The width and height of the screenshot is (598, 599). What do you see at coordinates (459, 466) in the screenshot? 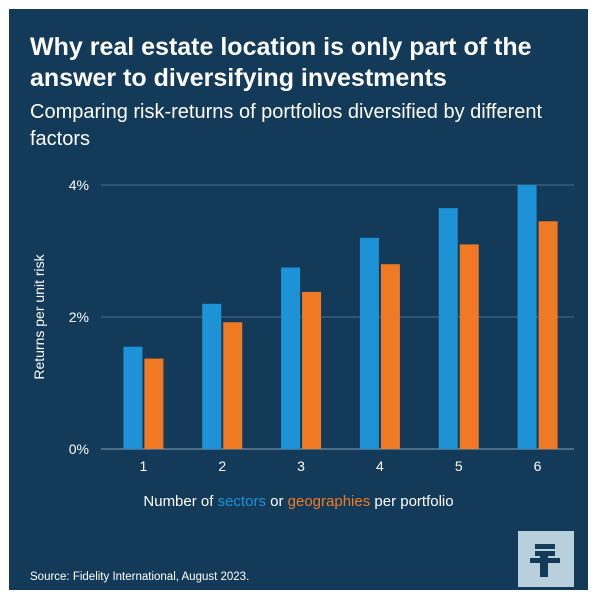
I see `x-tick-label: 5` at bounding box center [459, 466].